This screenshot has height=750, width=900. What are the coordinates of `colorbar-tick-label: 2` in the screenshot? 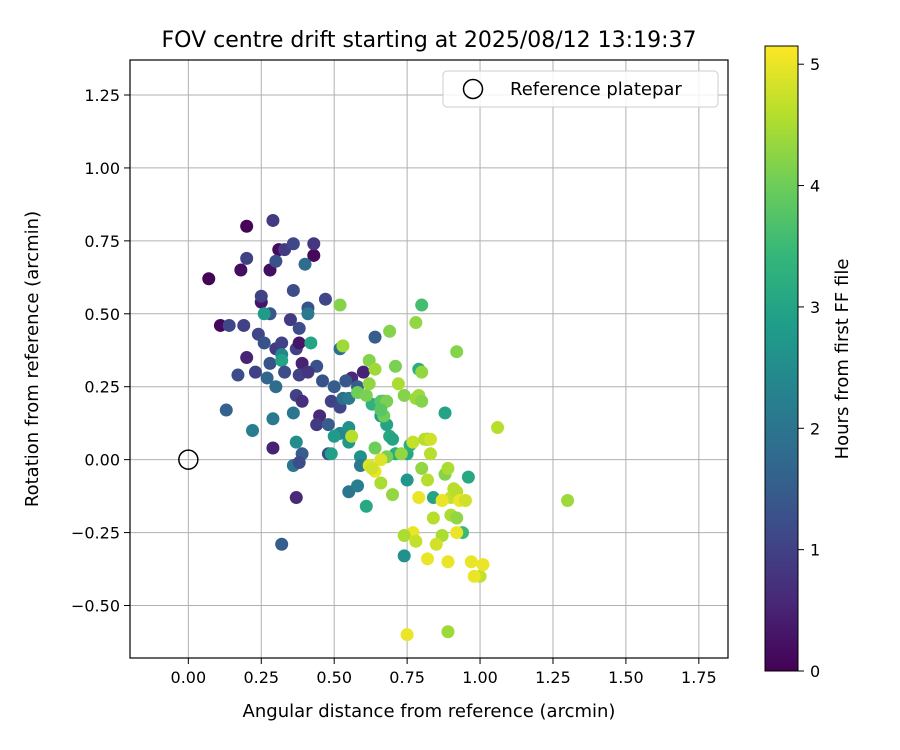 It's located at (815, 428).